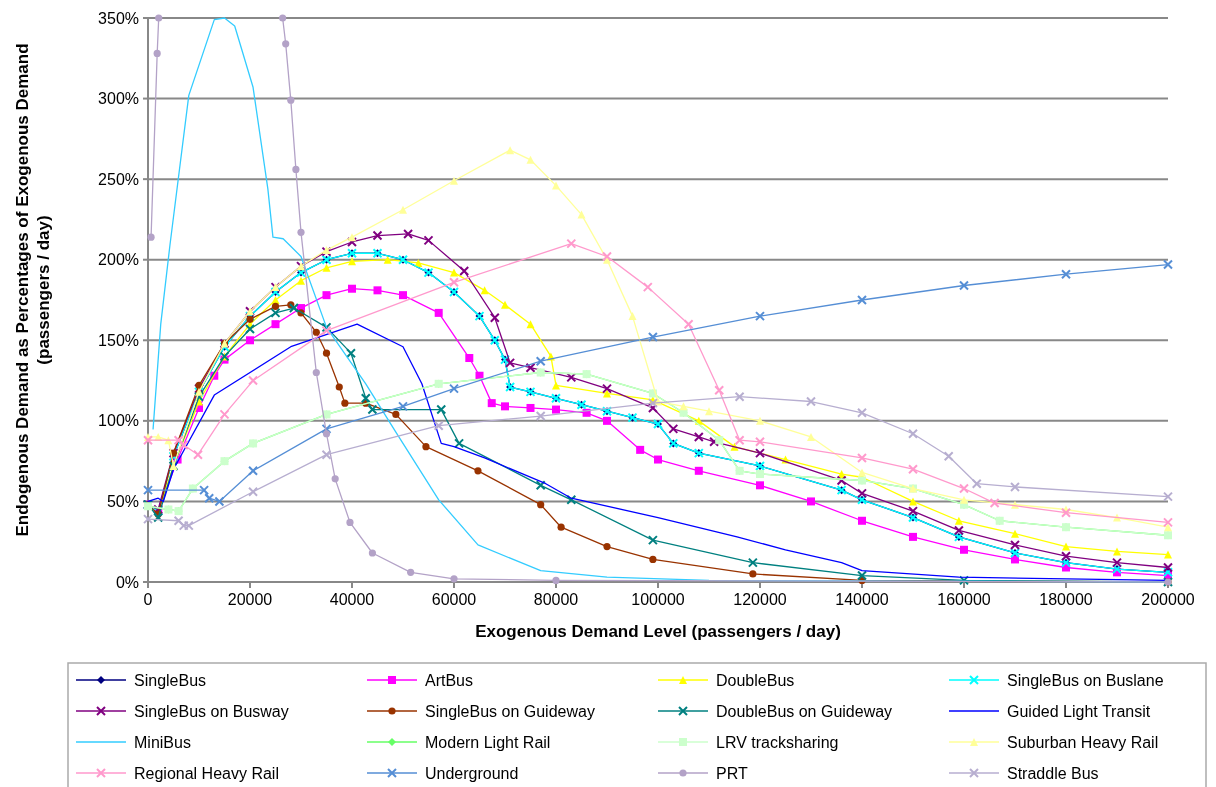 The image size is (1216, 787). I want to click on x-tick-label: 0, so click(148, 599).